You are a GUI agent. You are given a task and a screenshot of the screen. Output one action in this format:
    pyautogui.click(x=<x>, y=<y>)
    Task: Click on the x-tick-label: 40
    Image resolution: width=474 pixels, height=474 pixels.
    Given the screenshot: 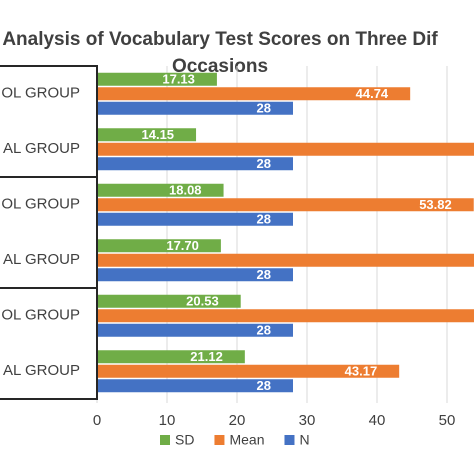 What is the action you would take?
    pyautogui.click(x=377, y=420)
    